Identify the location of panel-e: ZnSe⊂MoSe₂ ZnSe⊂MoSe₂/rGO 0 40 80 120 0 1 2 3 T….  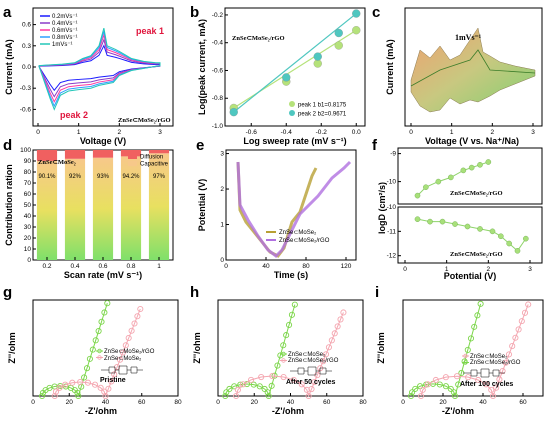
(277, 214).